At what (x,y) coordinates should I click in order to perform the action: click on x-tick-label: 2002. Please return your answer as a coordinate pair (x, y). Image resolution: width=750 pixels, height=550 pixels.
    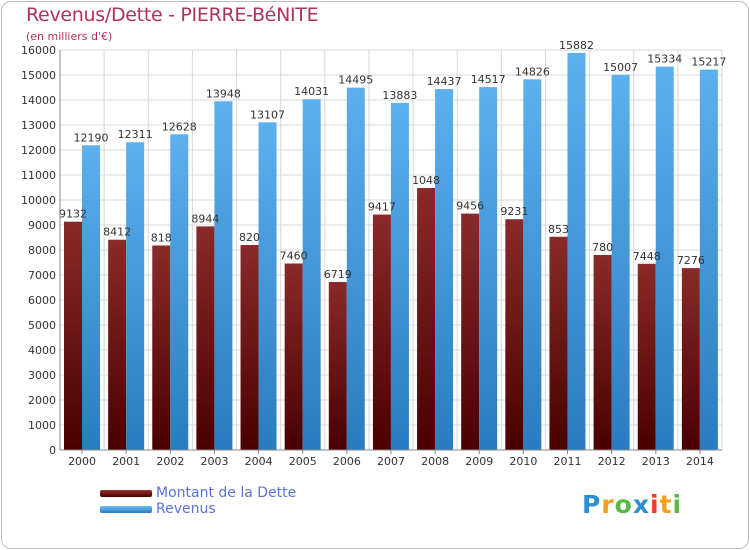
    Looking at the image, I should click on (170, 461).